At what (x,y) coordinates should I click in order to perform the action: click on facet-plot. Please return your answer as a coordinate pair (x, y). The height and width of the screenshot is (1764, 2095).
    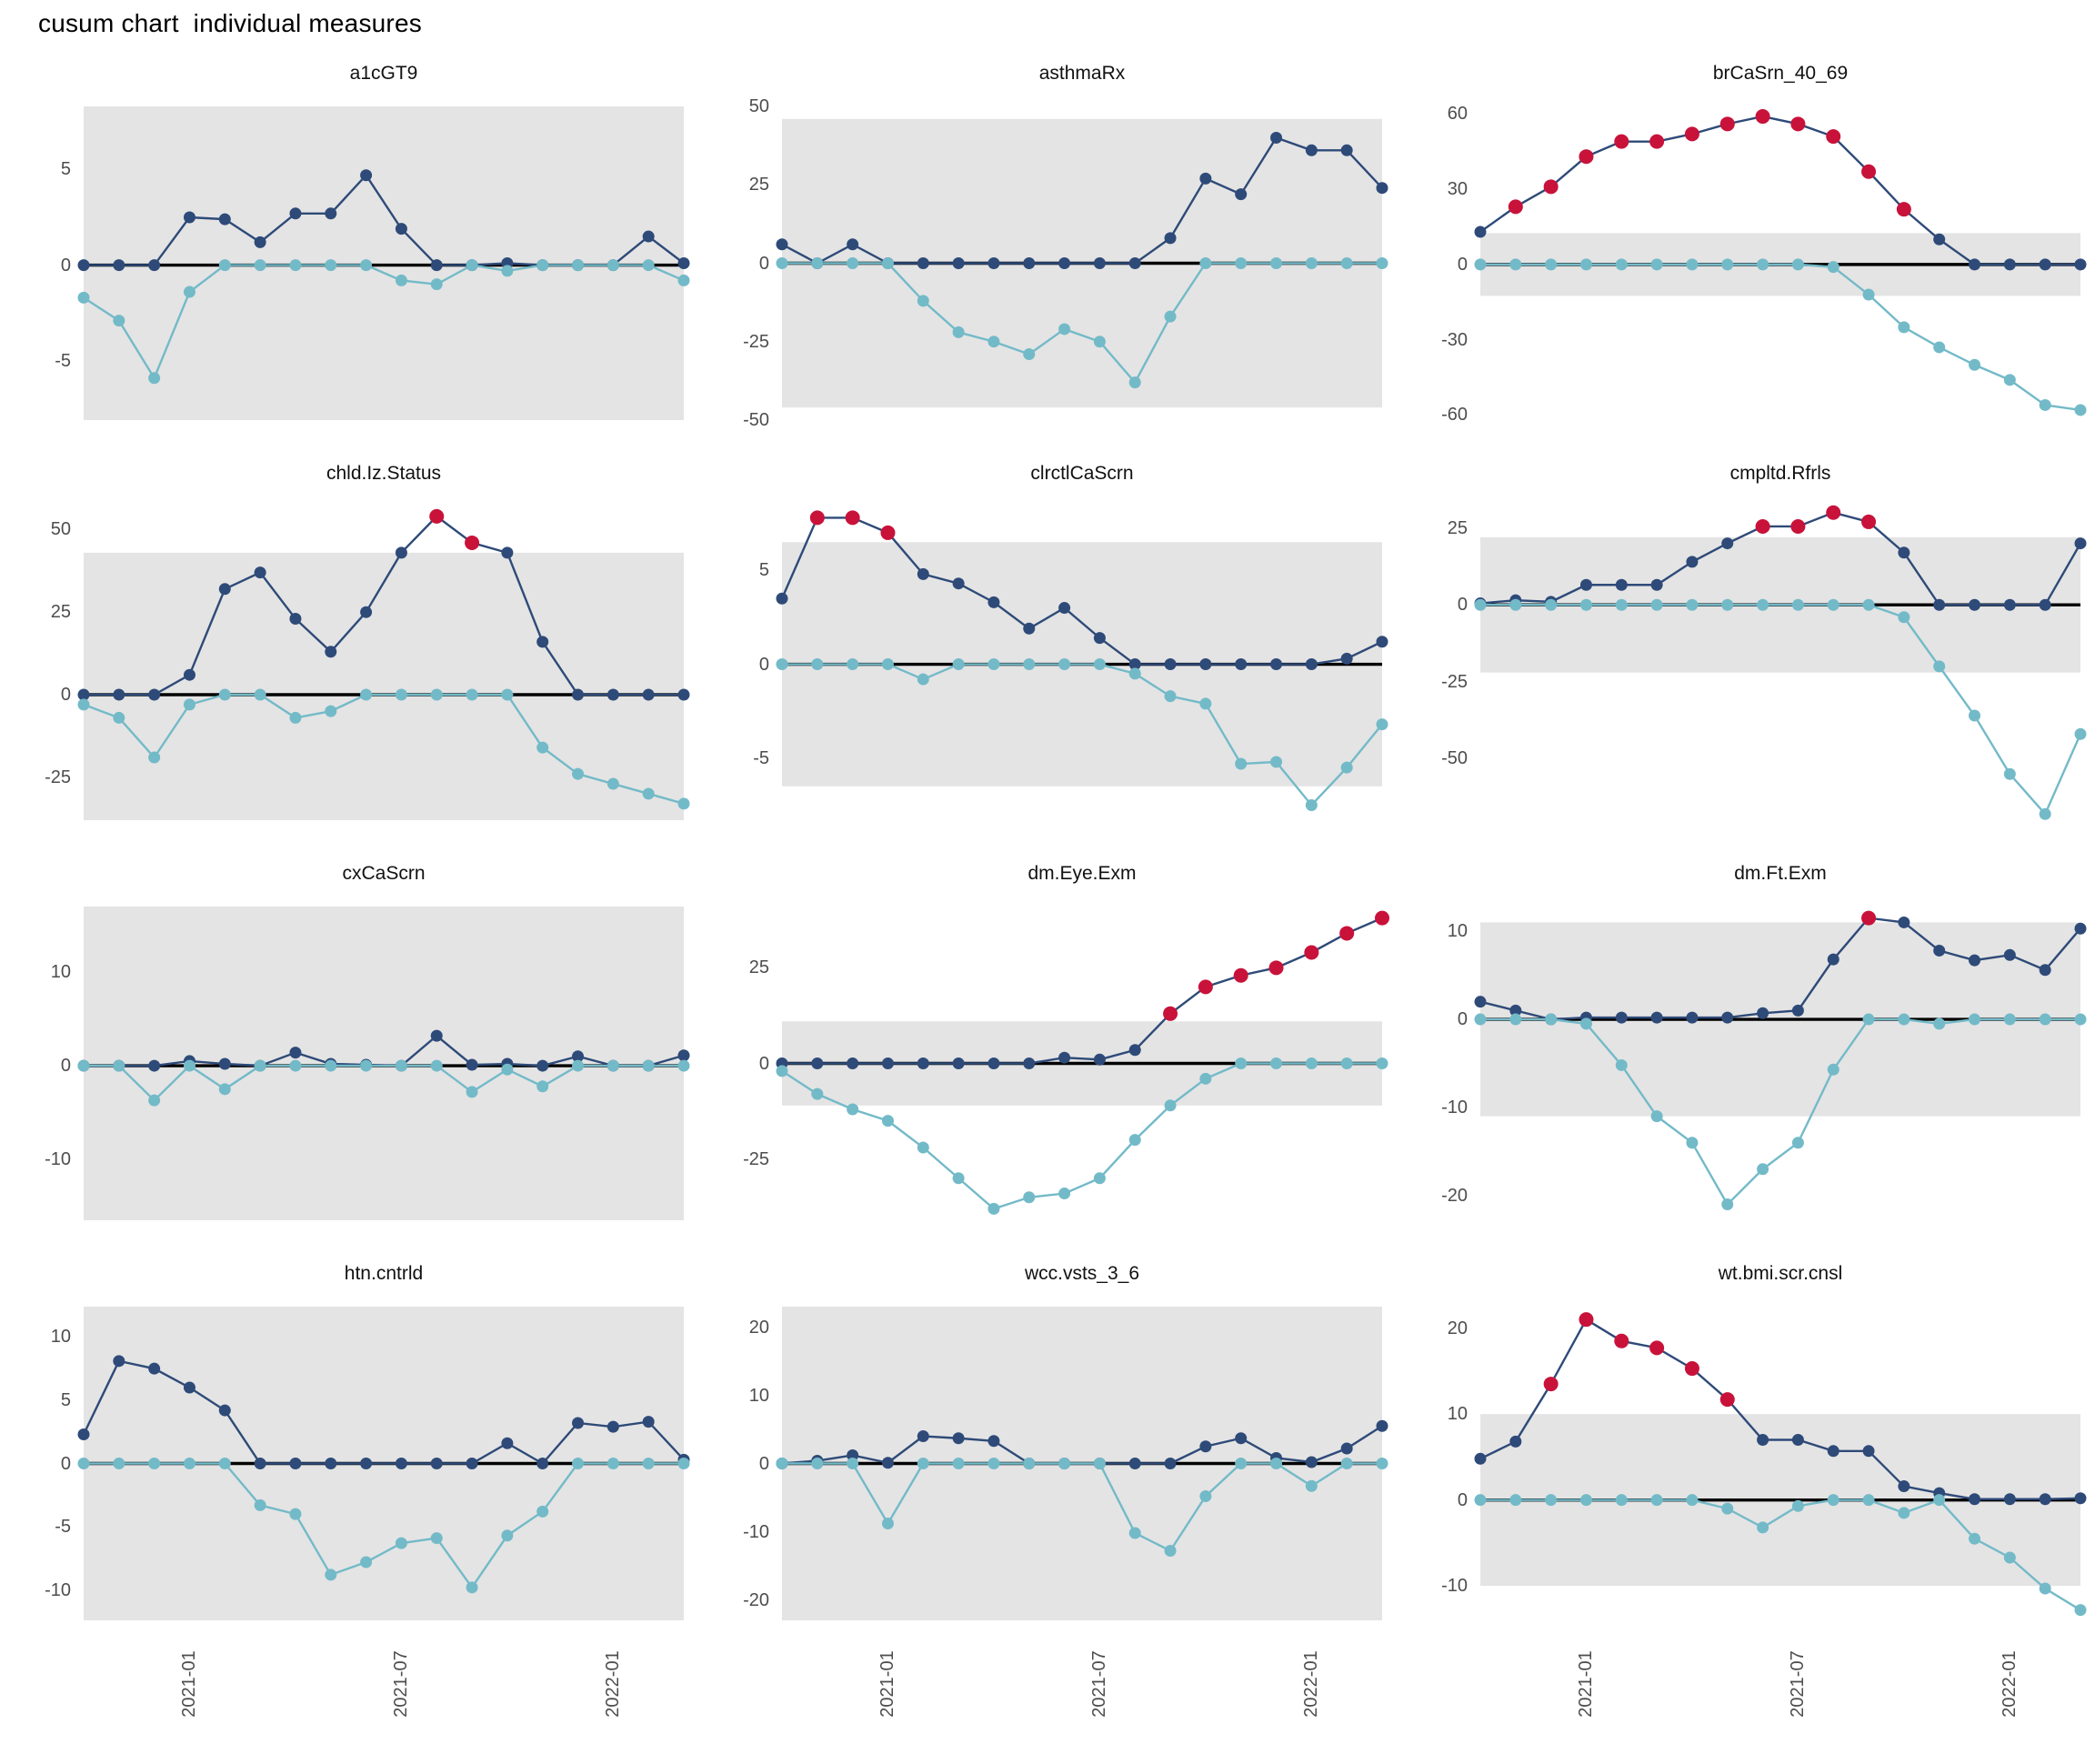
    Looking at the image, I should click on (1780, 1464).